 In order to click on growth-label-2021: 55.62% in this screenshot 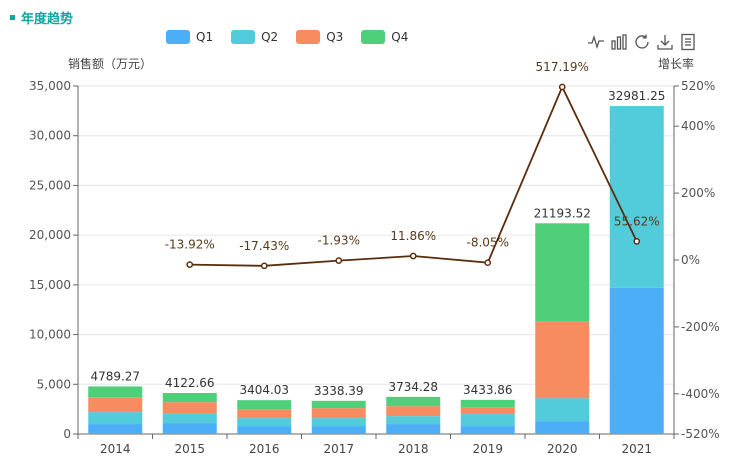, I will do `click(637, 221)`.